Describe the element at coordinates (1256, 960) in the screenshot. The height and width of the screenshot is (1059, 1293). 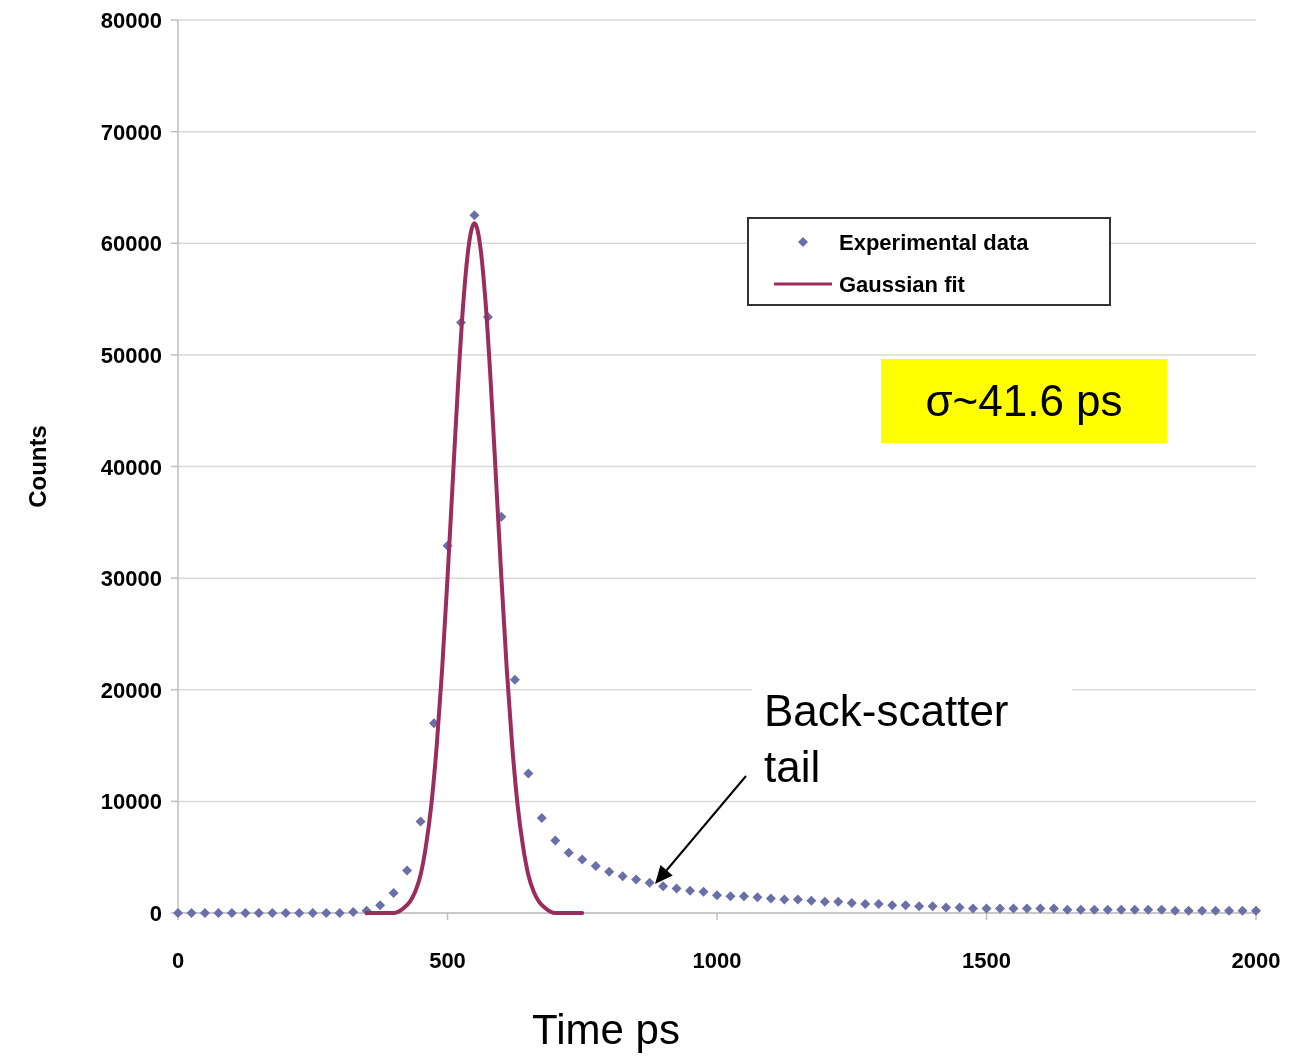
I see `x-tick-label: 2000` at that location.